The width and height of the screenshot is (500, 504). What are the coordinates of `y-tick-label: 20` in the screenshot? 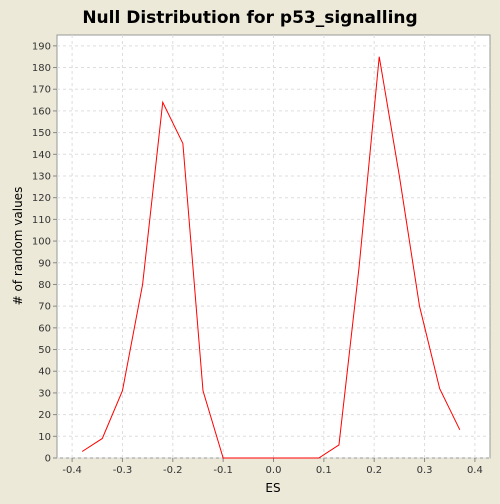 It's located at (44, 415).